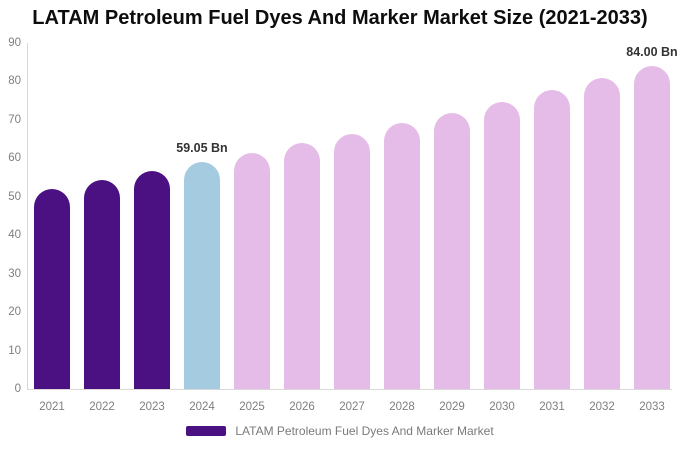 The height and width of the screenshot is (450, 680). What do you see at coordinates (302, 266) in the screenshot?
I see `bar-2026` at bounding box center [302, 266].